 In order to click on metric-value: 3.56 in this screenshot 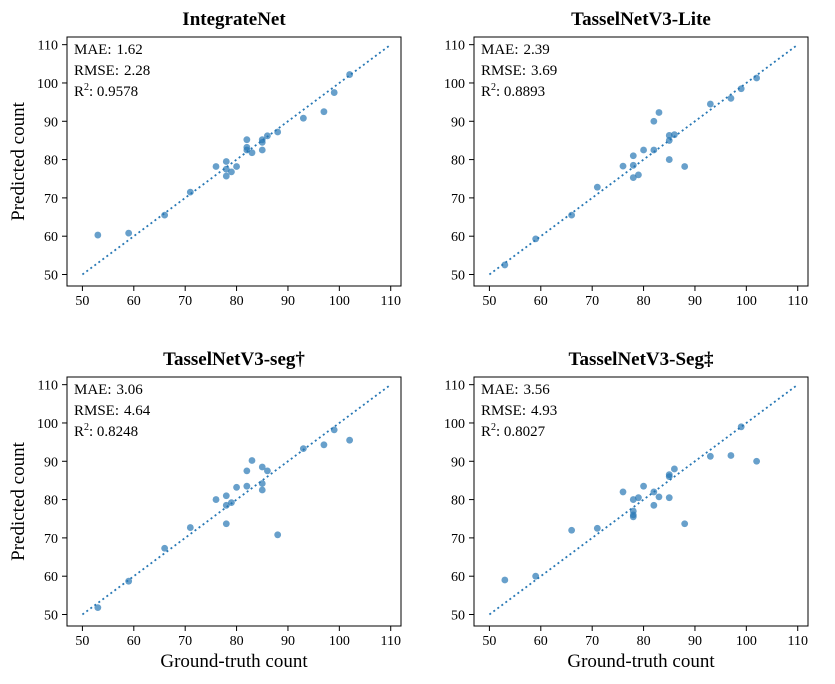, I will do `click(537, 390)`.